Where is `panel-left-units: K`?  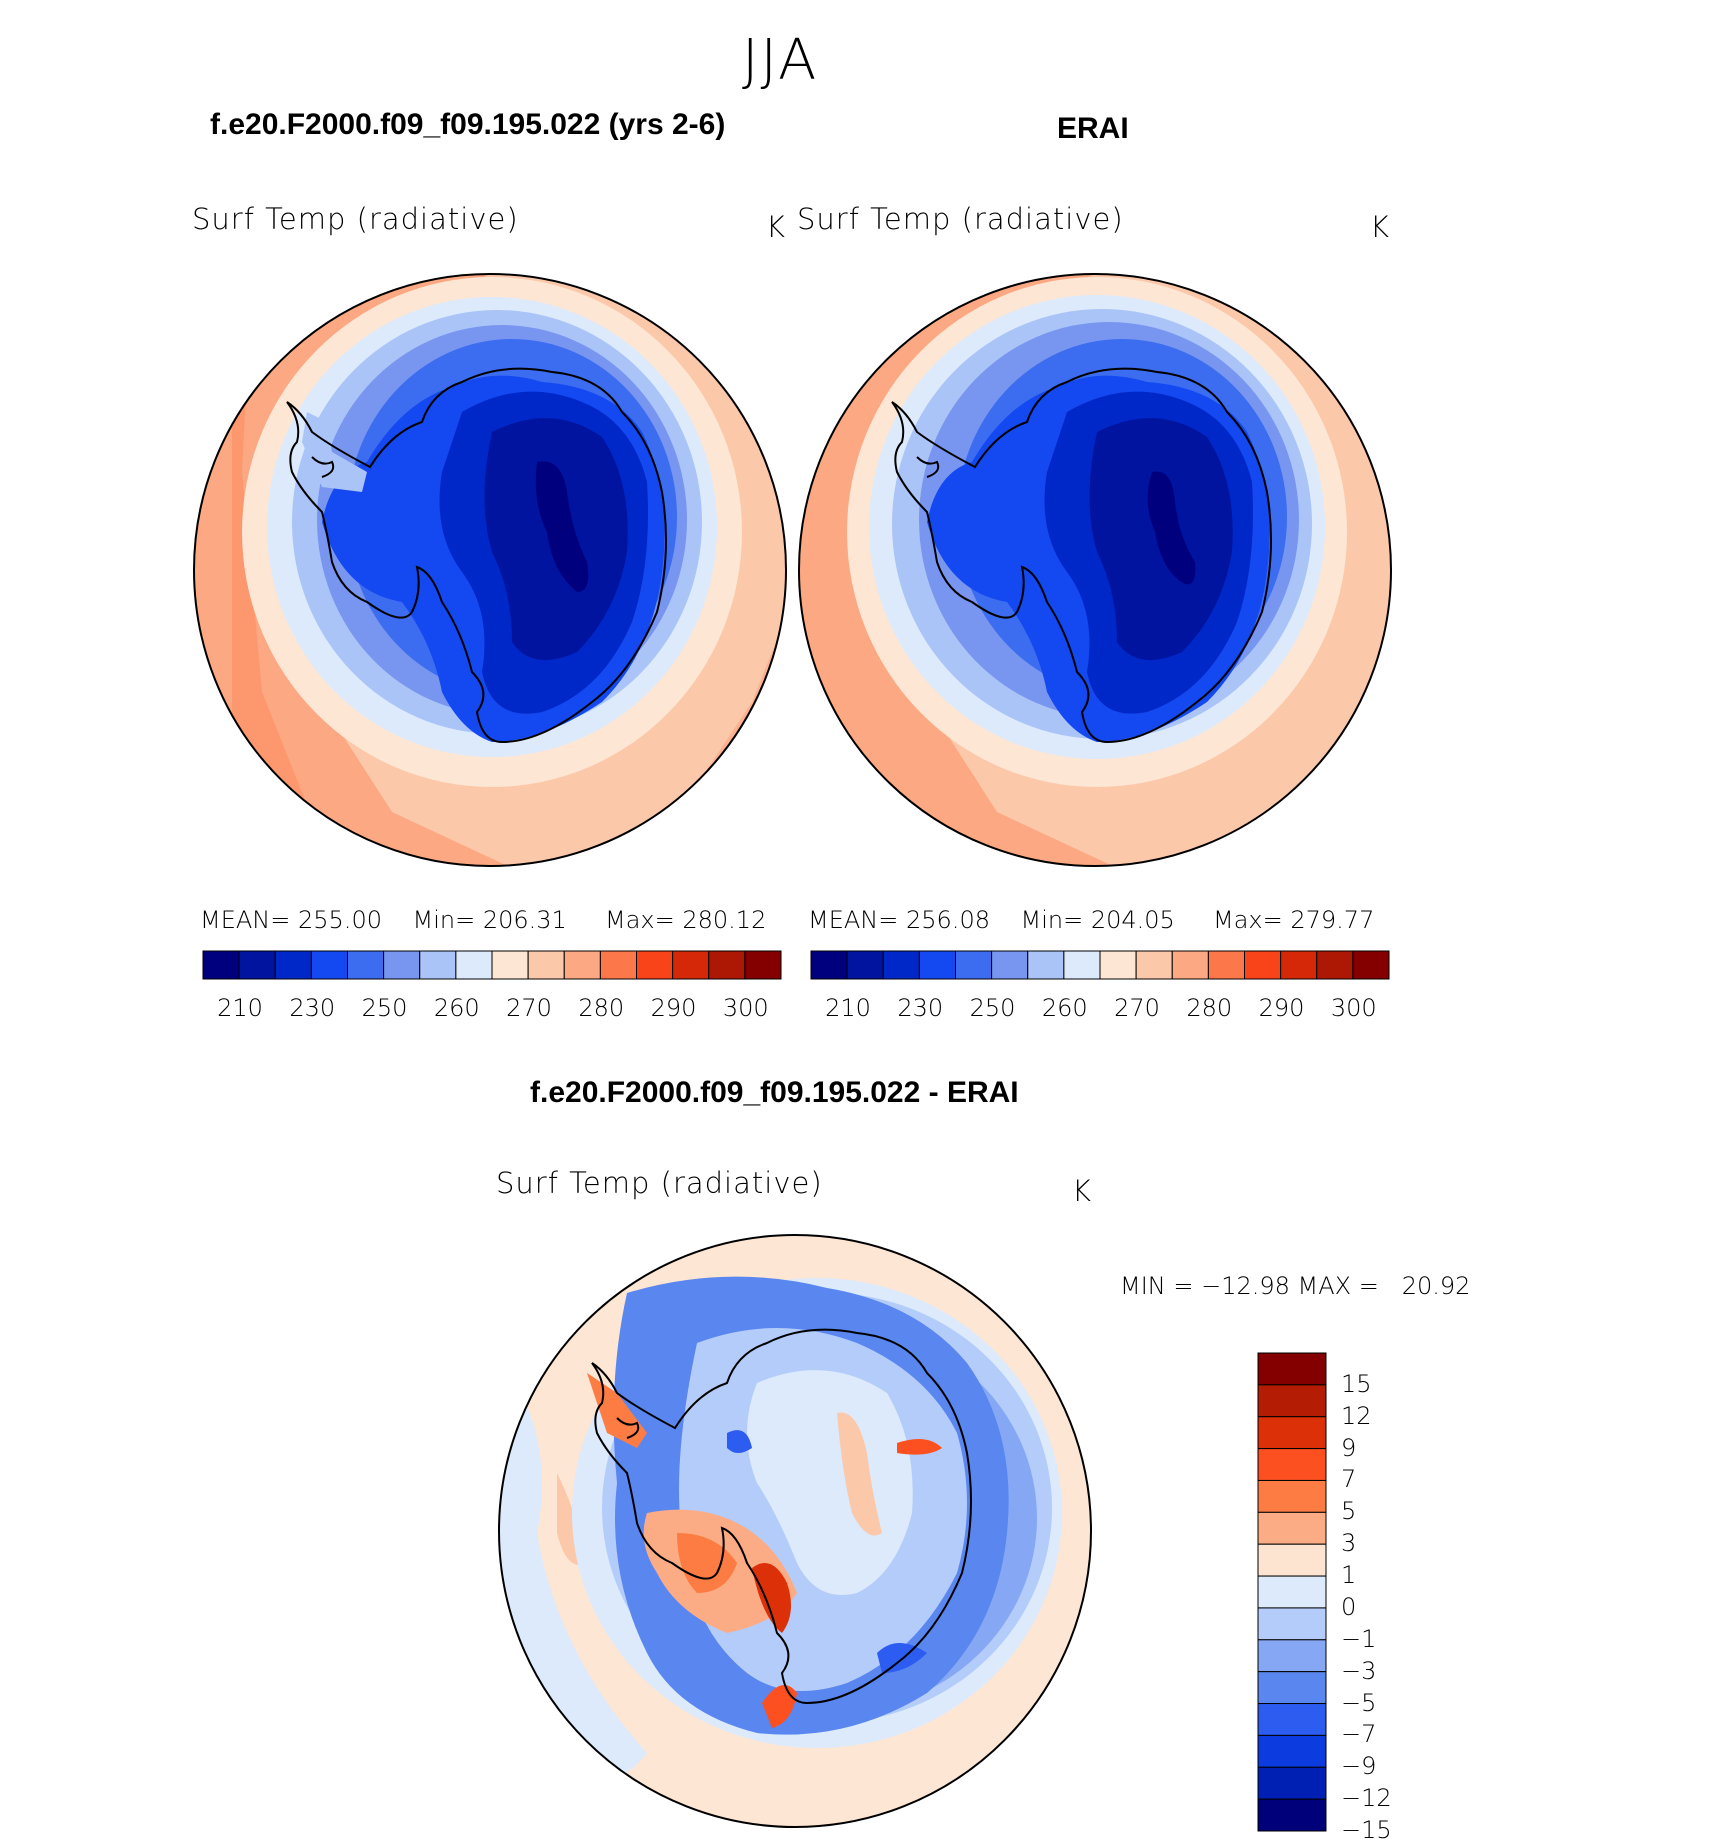
panel-left-units: K is located at coordinates (776, 227).